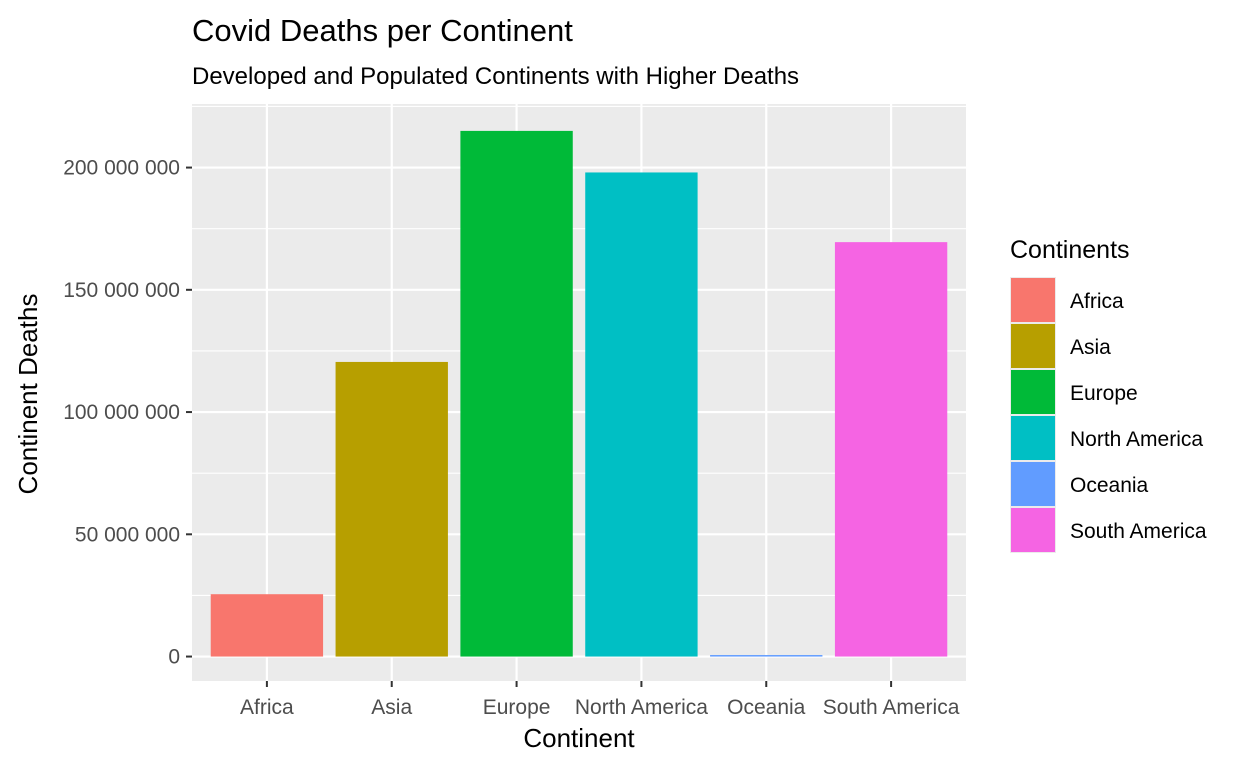  I want to click on x-tick-label: South America, so click(891, 707).